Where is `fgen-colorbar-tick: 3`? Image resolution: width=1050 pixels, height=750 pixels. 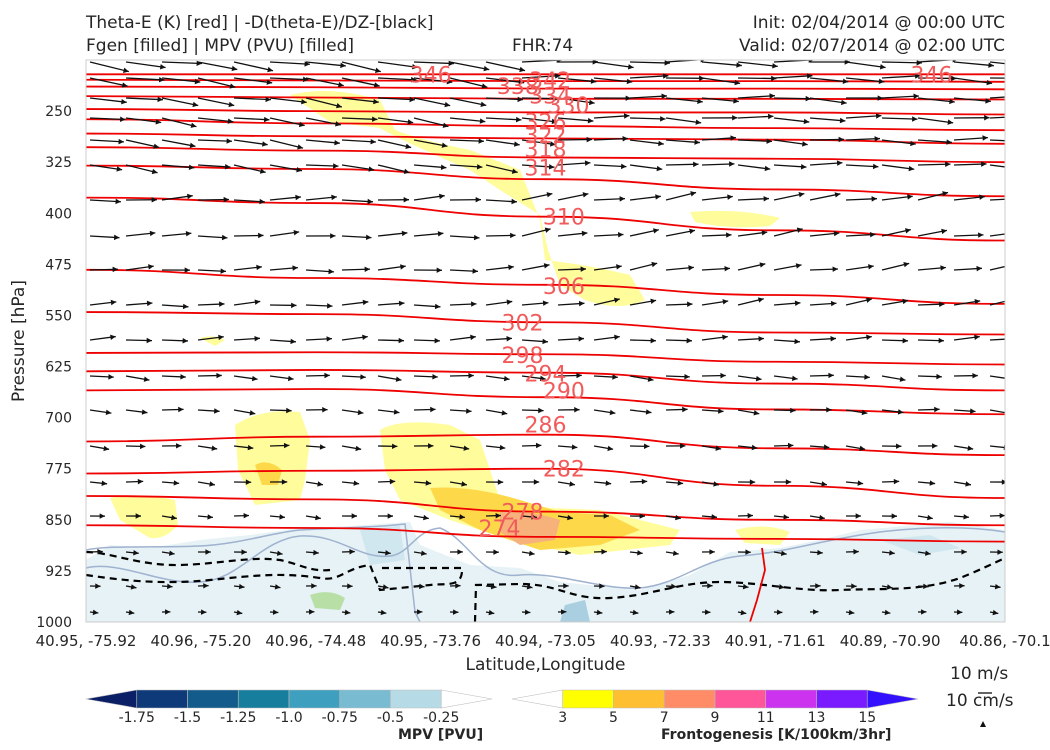 fgen-colorbar-tick: 3 is located at coordinates (562, 718).